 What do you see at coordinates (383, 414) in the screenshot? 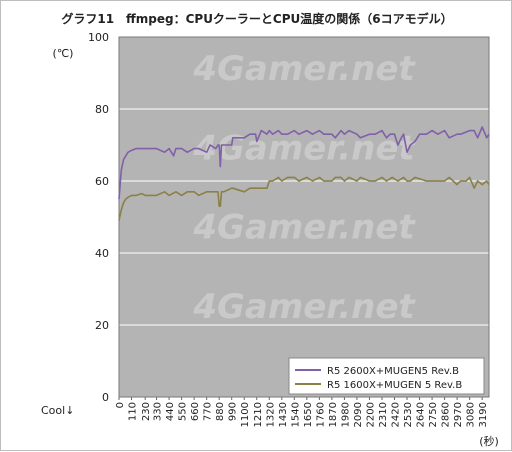
I see `x-tick-label: 2310` at bounding box center [383, 414].